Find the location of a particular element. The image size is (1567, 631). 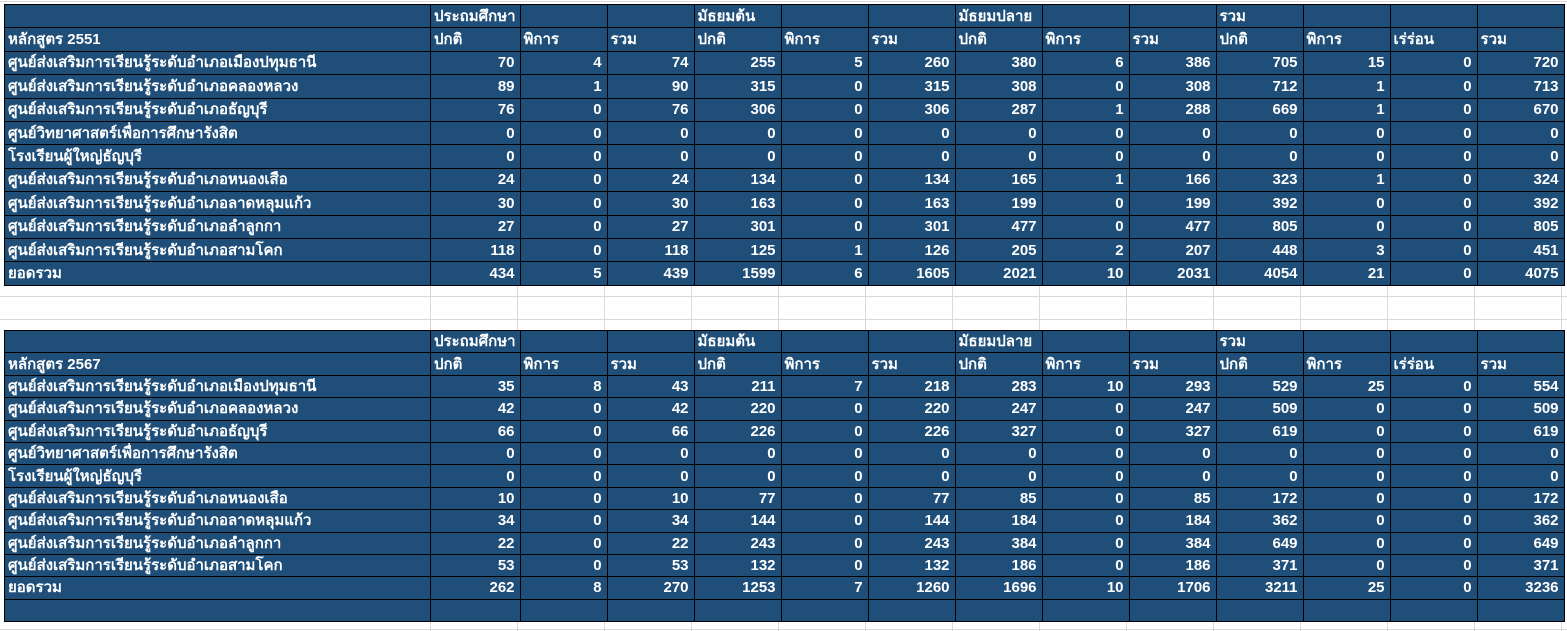

sub-header-cell: เร่ร่อน is located at coordinates (1433, 364).